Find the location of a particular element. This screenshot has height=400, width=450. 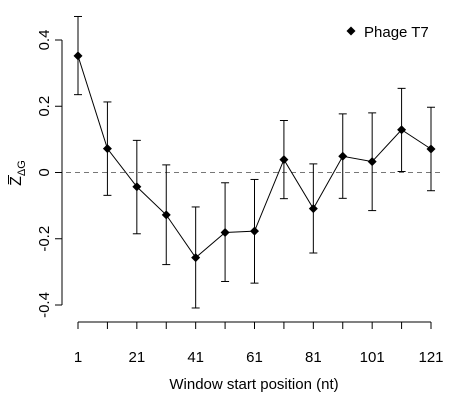

y-axis-label: Z̅ΔG is located at coordinates (17, 173).